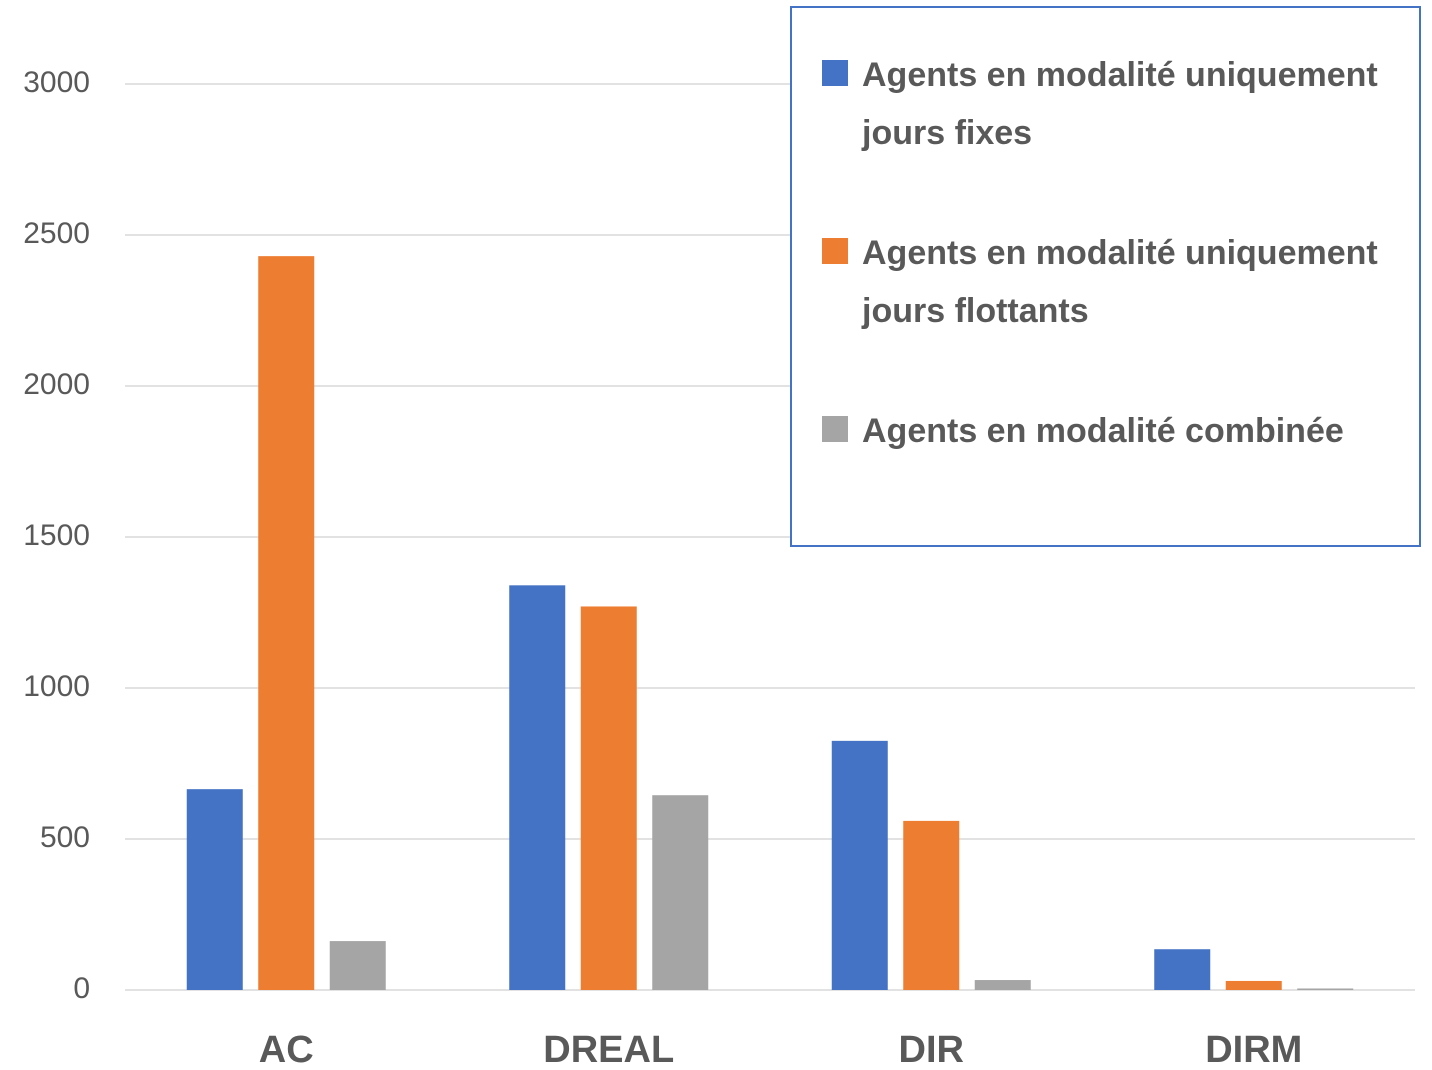 Image resolution: width=1432 pixels, height=1070 pixels. Describe the element at coordinates (56, 686) in the screenshot. I see `y-tick-label: 1000` at that location.